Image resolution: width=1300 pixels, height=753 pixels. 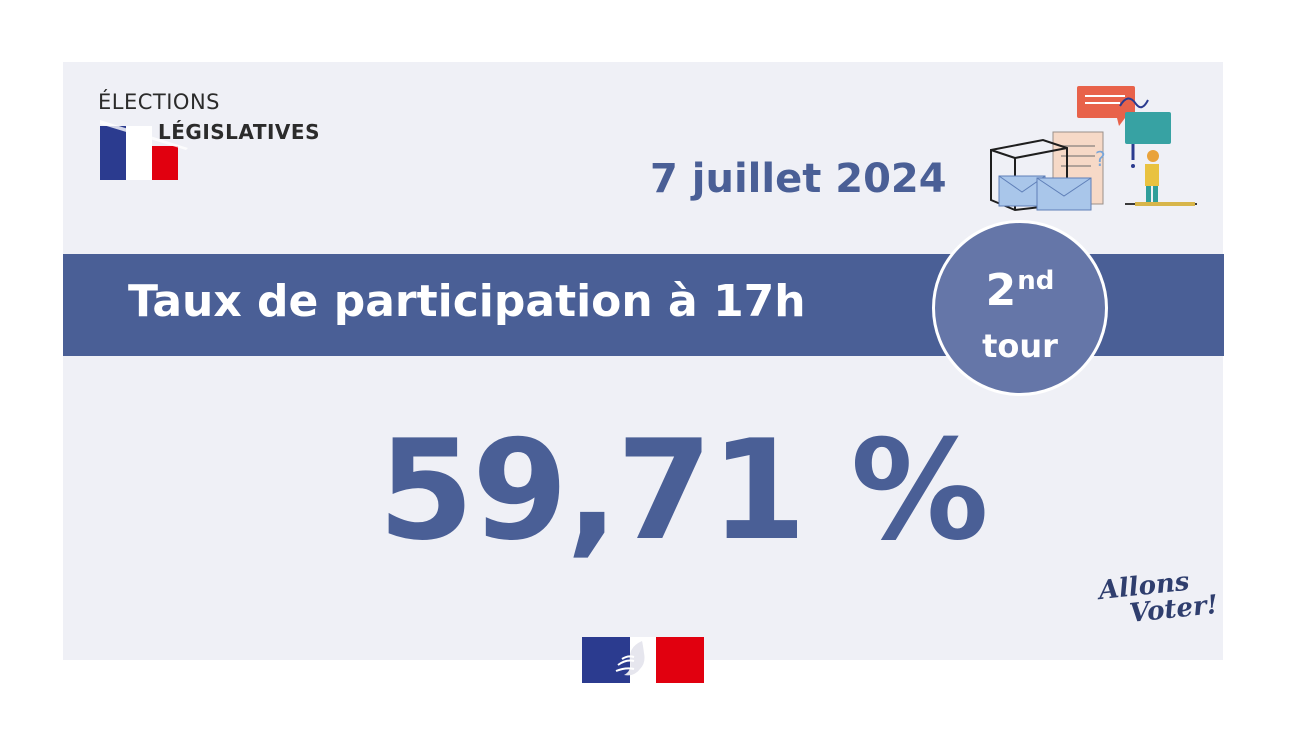 What do you see at coordinates (1001, 290) in the screenshot?
I see `round-number-value: 2` at bounding box center [1001, 290].